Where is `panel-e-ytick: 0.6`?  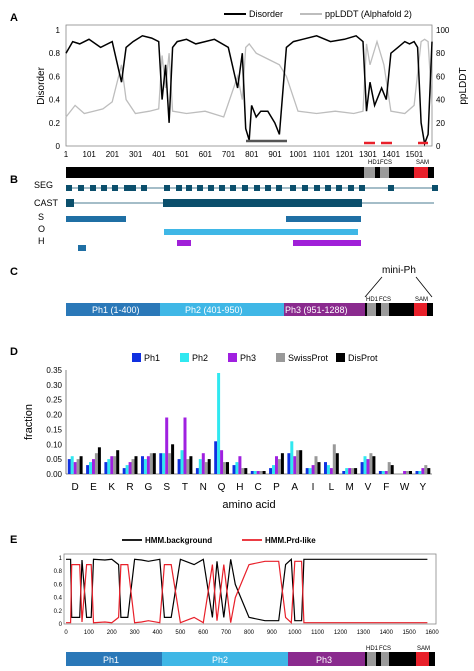
panel-e-ytick: 0.6 is located at coordinates (58, 585).